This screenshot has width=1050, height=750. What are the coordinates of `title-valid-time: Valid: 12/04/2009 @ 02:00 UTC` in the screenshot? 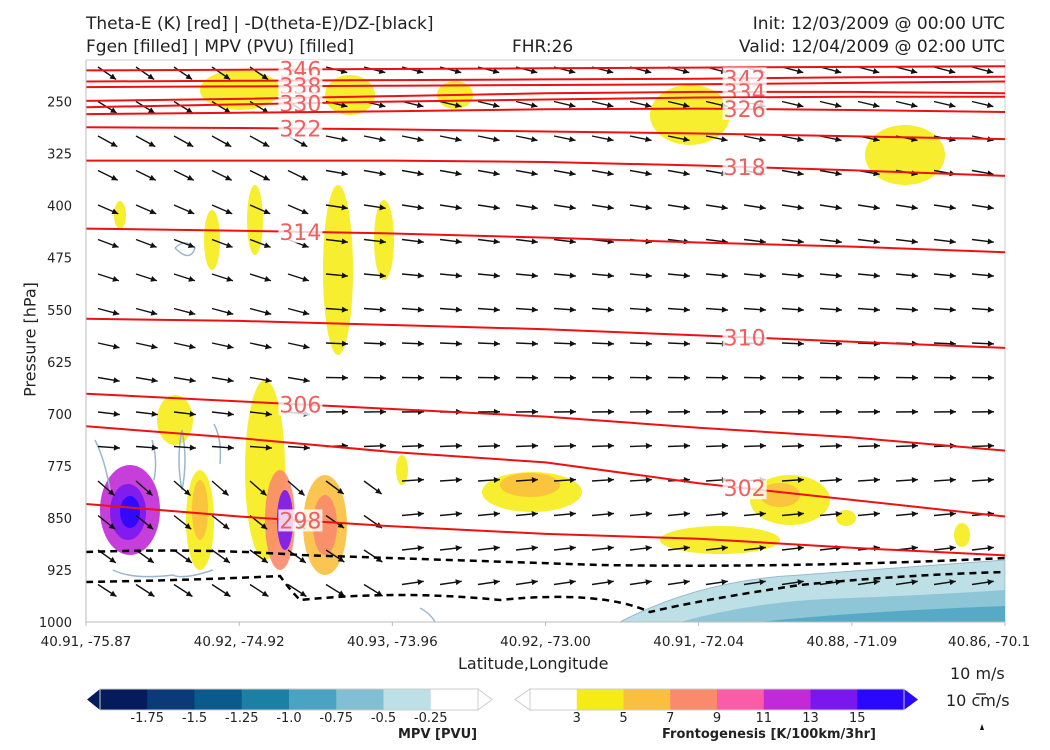 It's located at (872, 47).